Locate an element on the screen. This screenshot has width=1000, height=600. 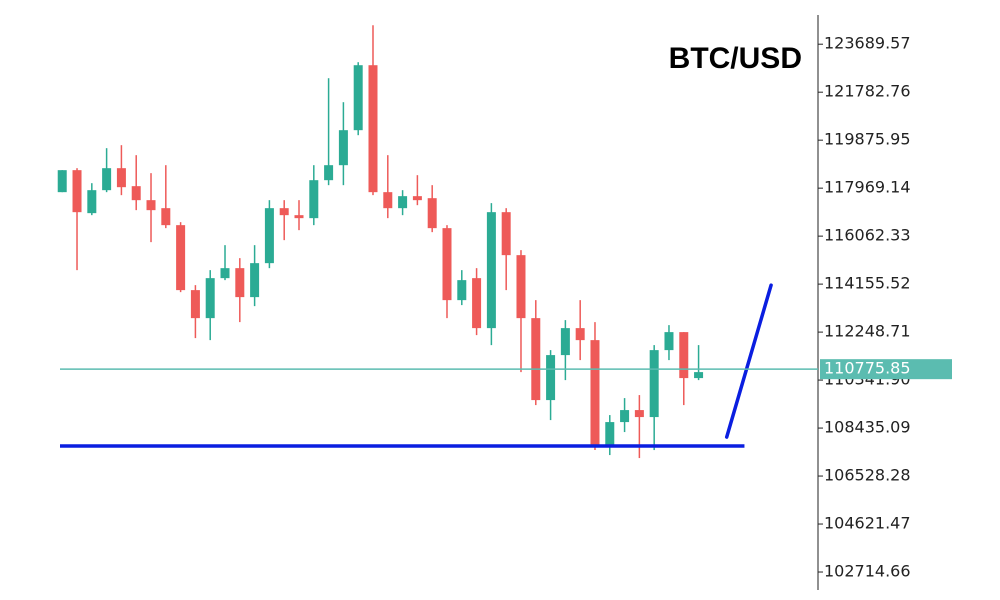
price-tag is located at coordinates (886, 369).